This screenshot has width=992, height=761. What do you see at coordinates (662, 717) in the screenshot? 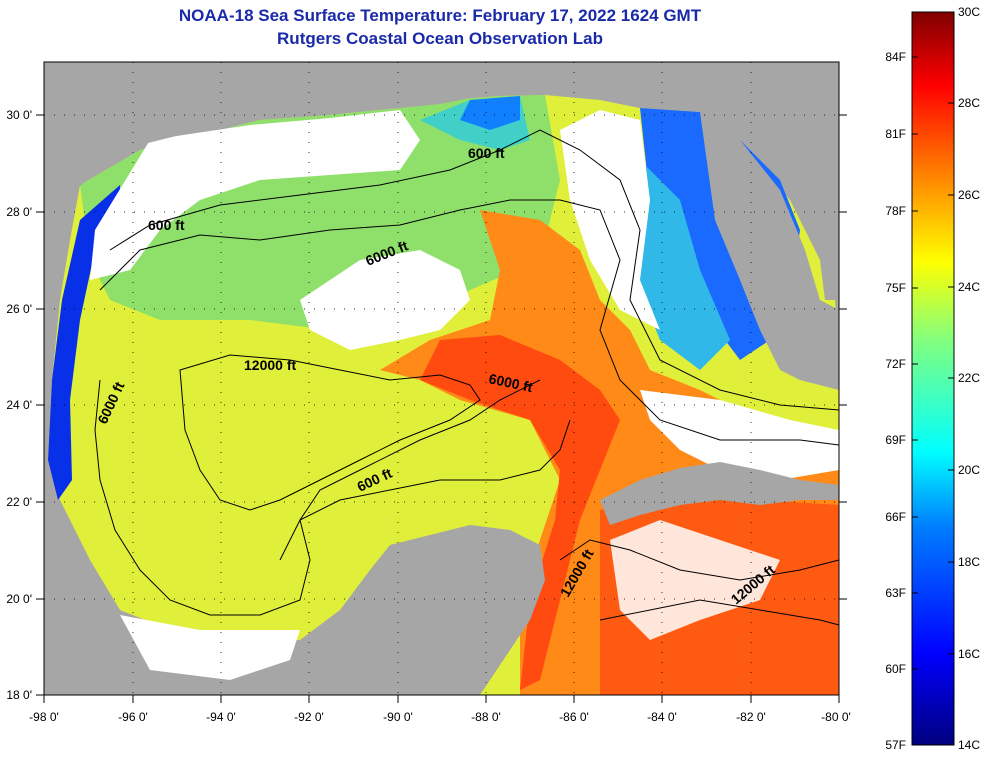
I see `lon-label: -84 0'` at bounding box center [662, 717].